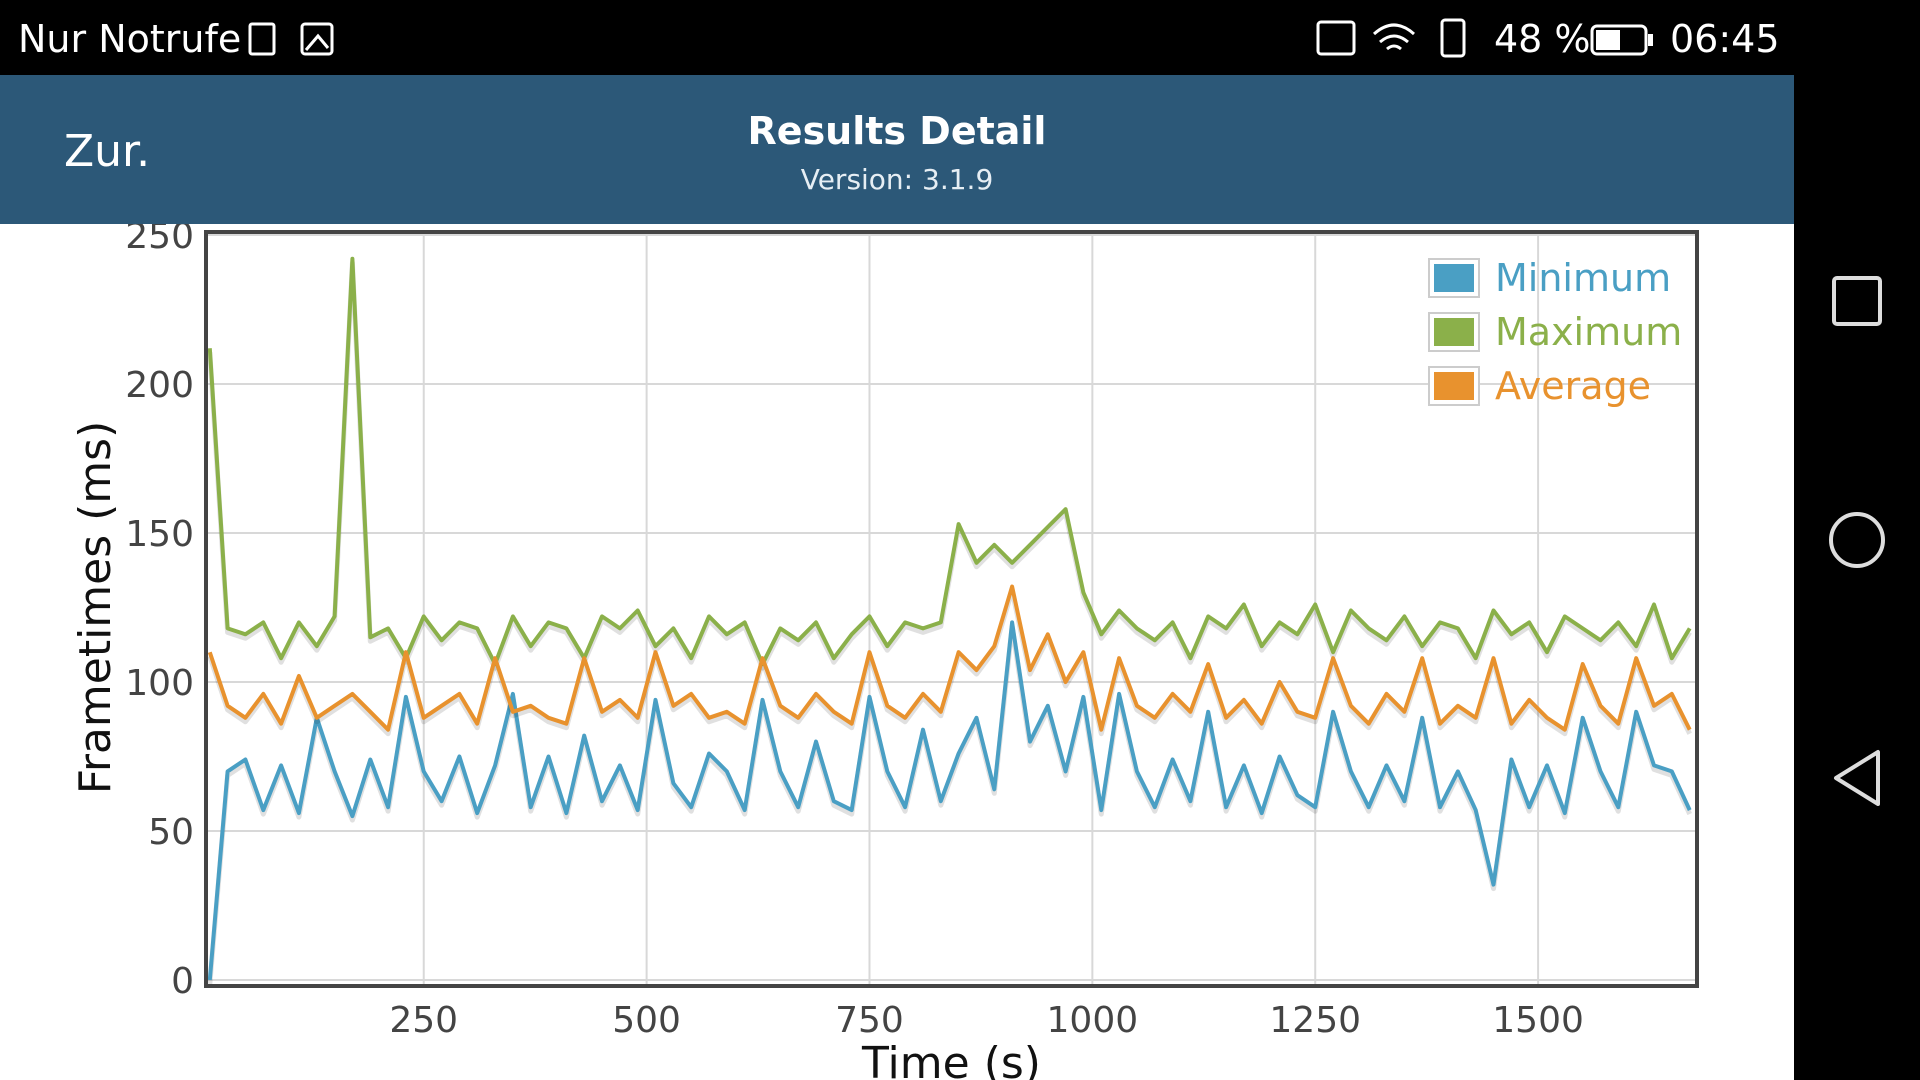 This screenshot has height=1080, width=1920. Describe the element at coordinates (897, 131) in the screenshot. I see `header-title: Results Detail` at that location.